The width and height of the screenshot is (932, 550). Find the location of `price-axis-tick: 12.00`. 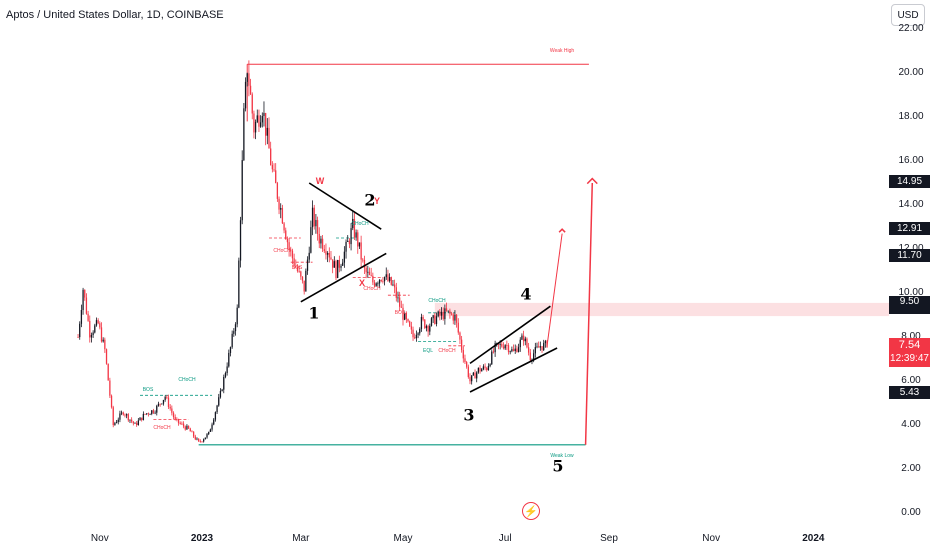

price-axis-tick: 12.00 is located at coordinates (911, 248).